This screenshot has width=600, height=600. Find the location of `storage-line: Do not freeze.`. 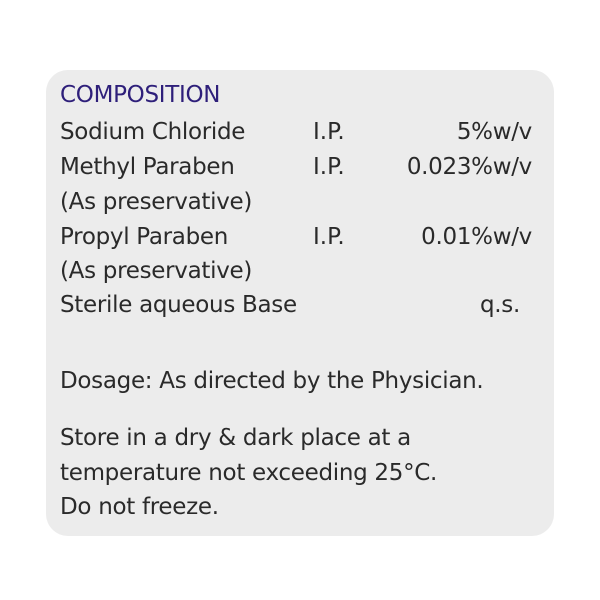

storage-line: Do not freeze. is located at coordinates (139, 507).